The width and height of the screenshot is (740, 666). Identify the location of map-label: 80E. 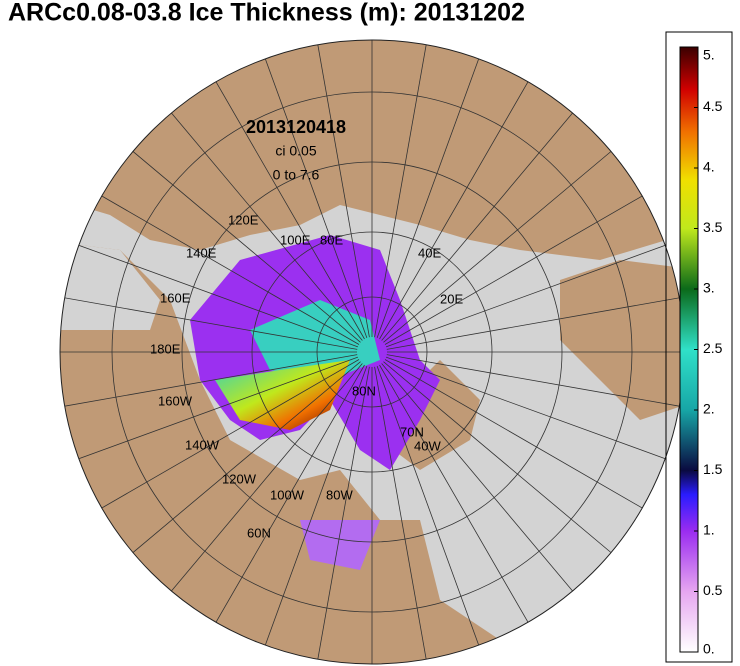
(331, 239).